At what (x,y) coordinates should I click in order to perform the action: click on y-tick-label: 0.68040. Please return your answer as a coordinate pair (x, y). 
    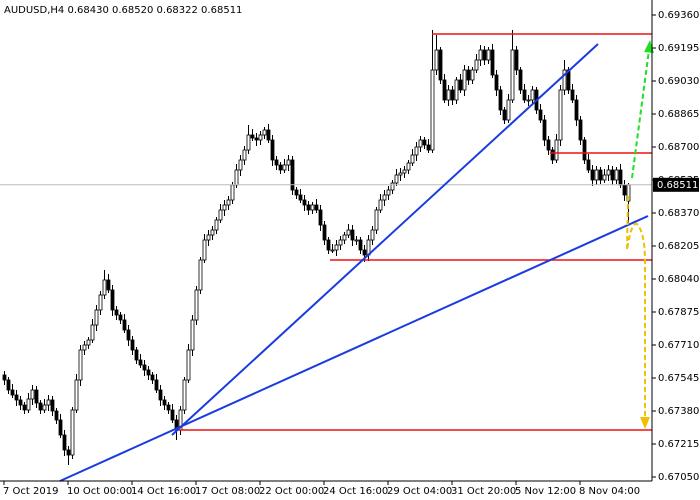
    Looking at the image, I should click on (678, 279).